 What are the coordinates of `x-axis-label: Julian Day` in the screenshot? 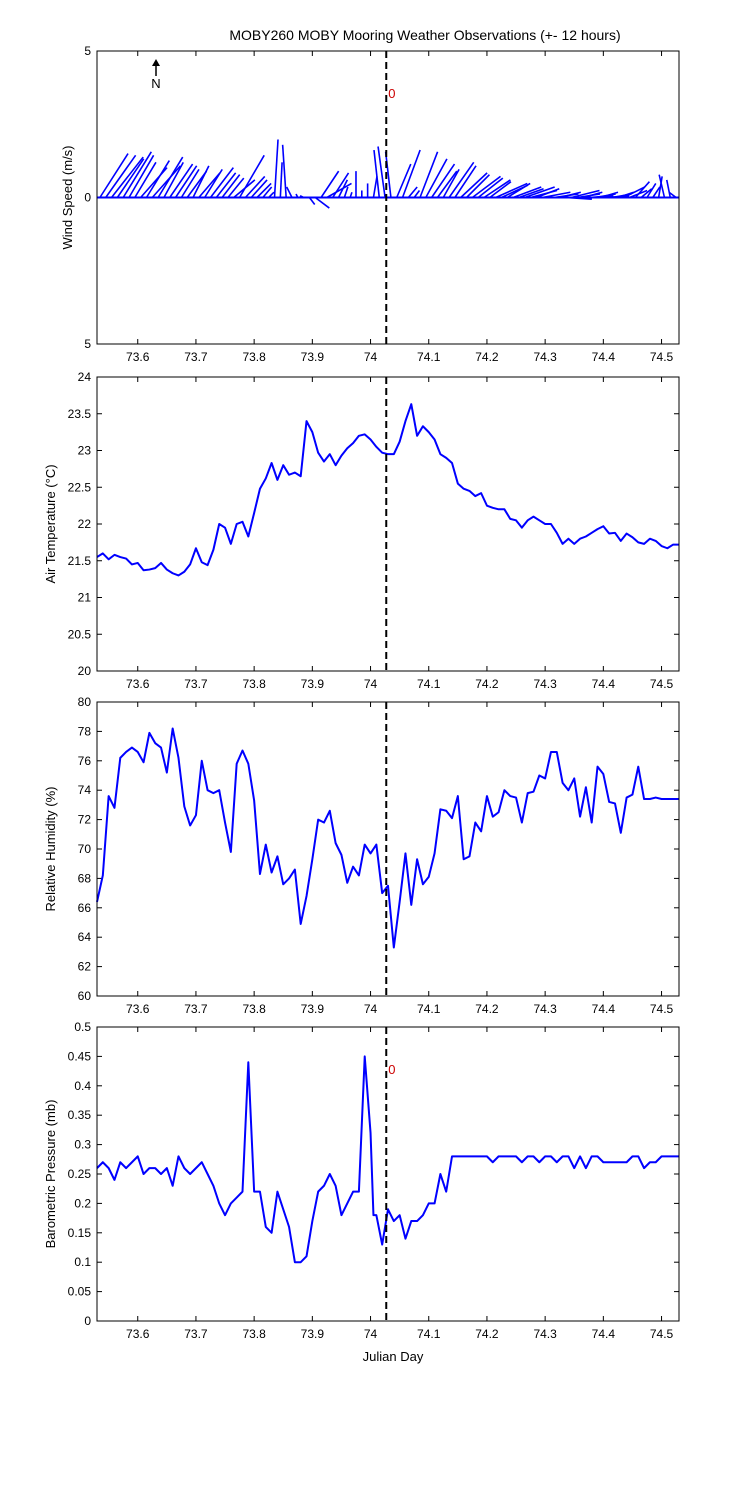 It's located at (393, 1356).